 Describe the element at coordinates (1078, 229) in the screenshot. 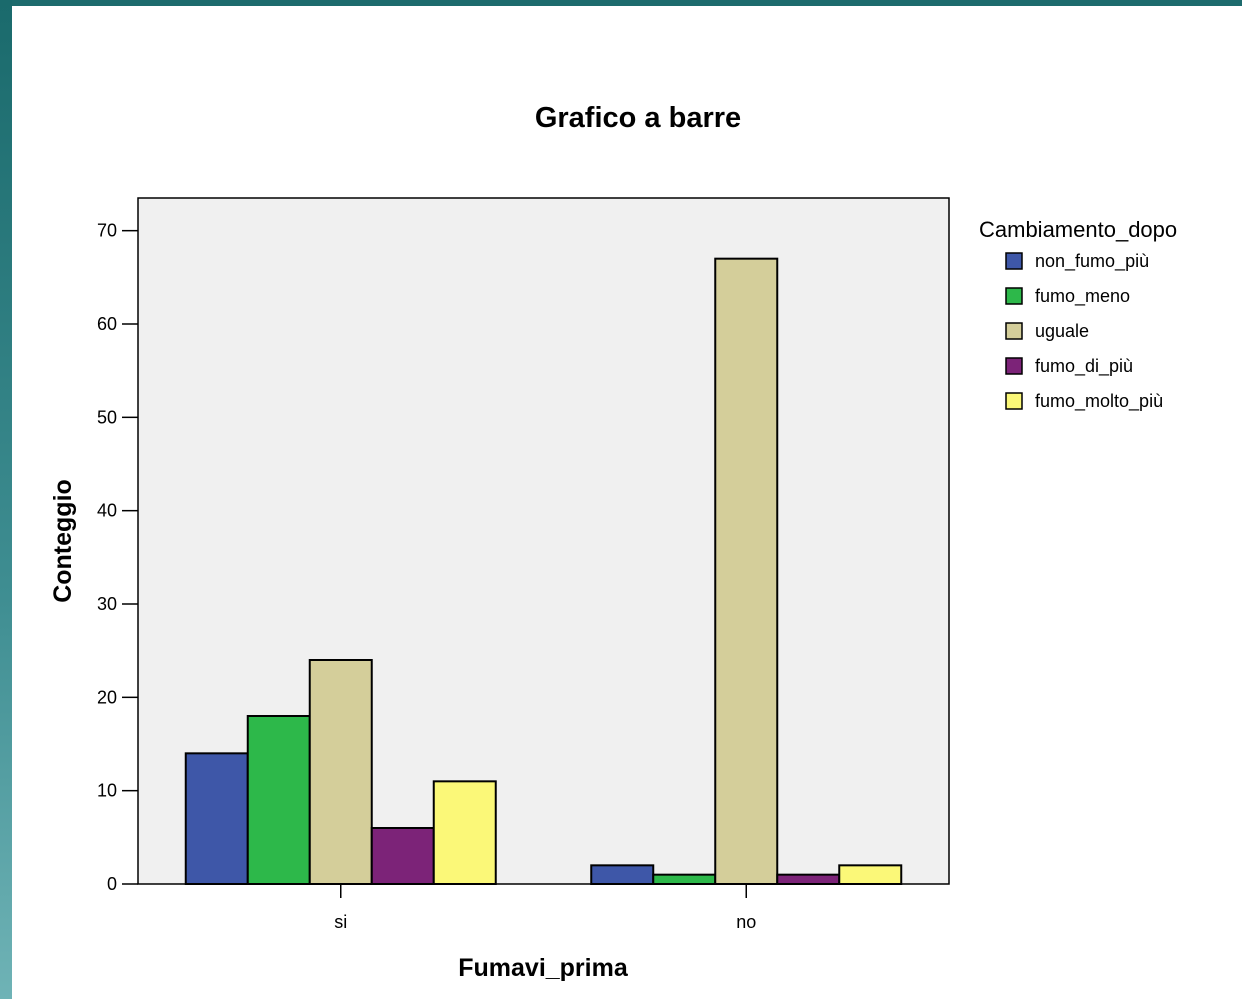

I see `legend-title: Cambiamento_dopo` at that location.